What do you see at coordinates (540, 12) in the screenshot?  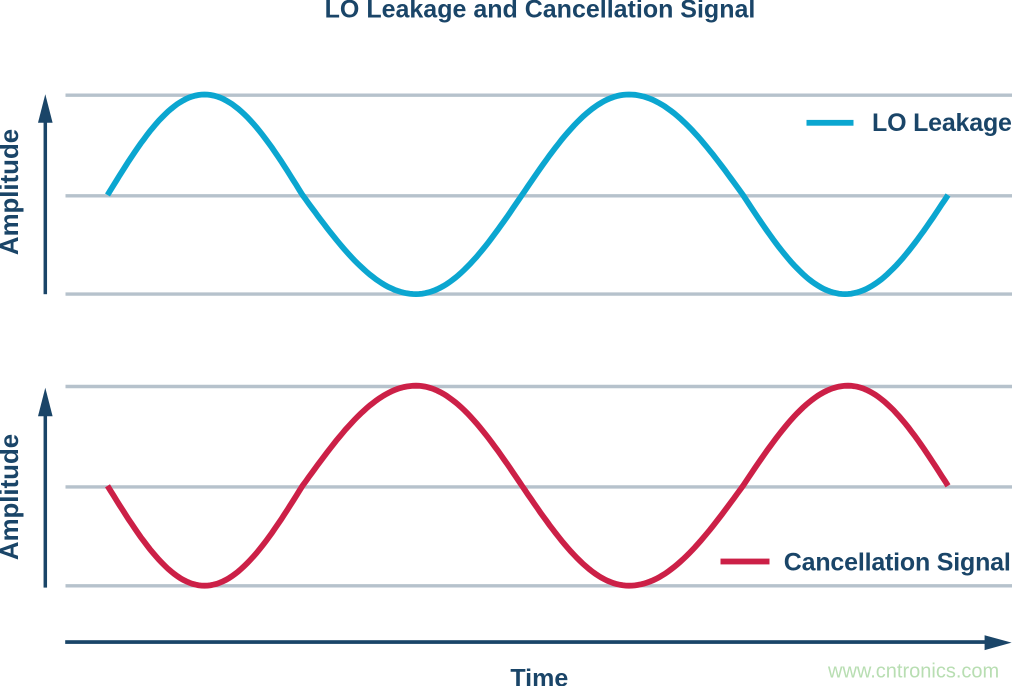 I see `svg-text:LO Leakage and Cancellation Si: LO Leakage and Cancellation Signal` at bounding box center [540, 12].